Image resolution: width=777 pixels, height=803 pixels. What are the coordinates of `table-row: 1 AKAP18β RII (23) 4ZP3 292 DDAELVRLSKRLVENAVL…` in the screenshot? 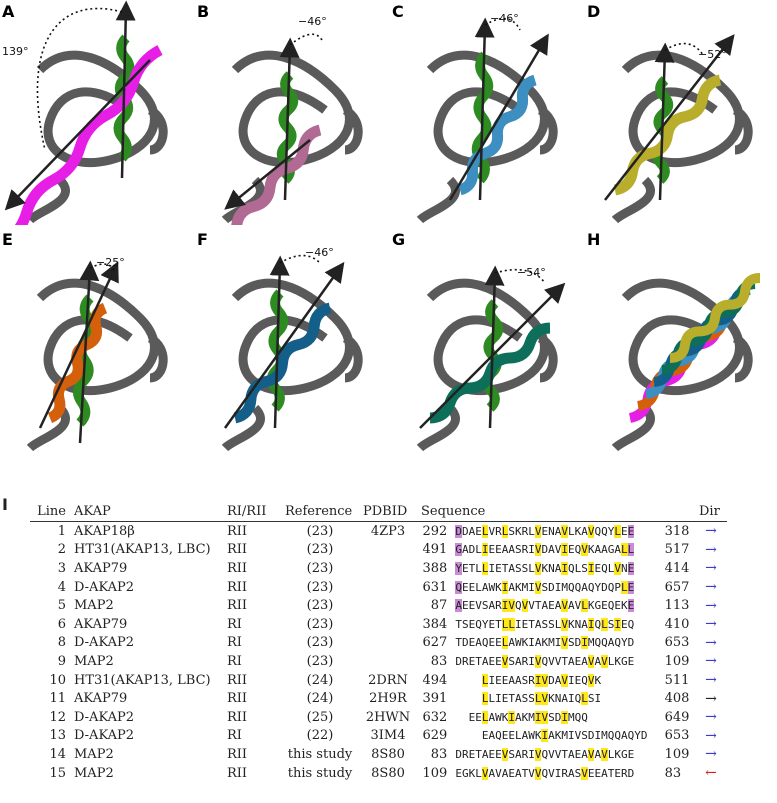 It's located at (378, 531).